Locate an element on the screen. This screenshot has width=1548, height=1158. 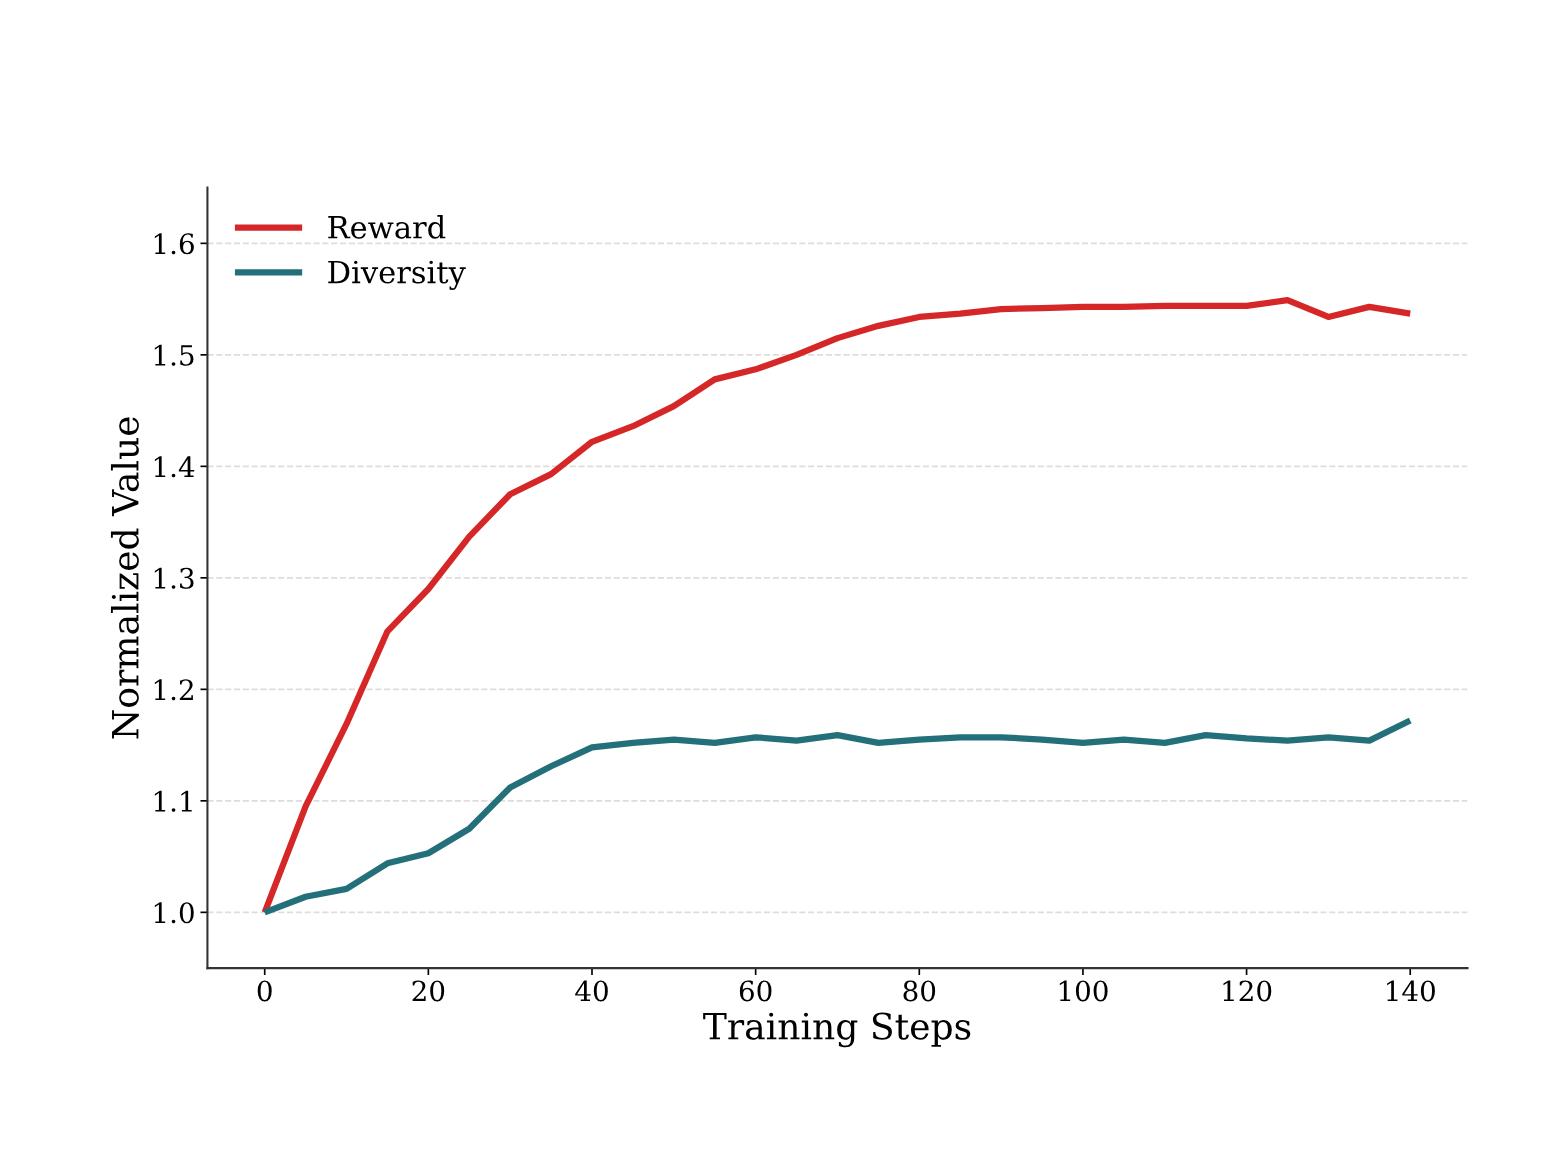
x-tick-label: 100 is located at coordinates (1083, 991).